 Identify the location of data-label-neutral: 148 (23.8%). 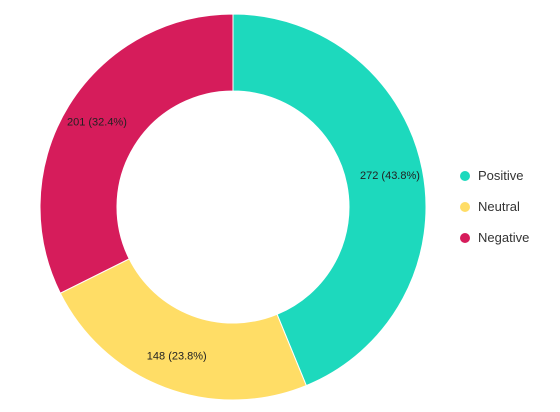
(177, 357).